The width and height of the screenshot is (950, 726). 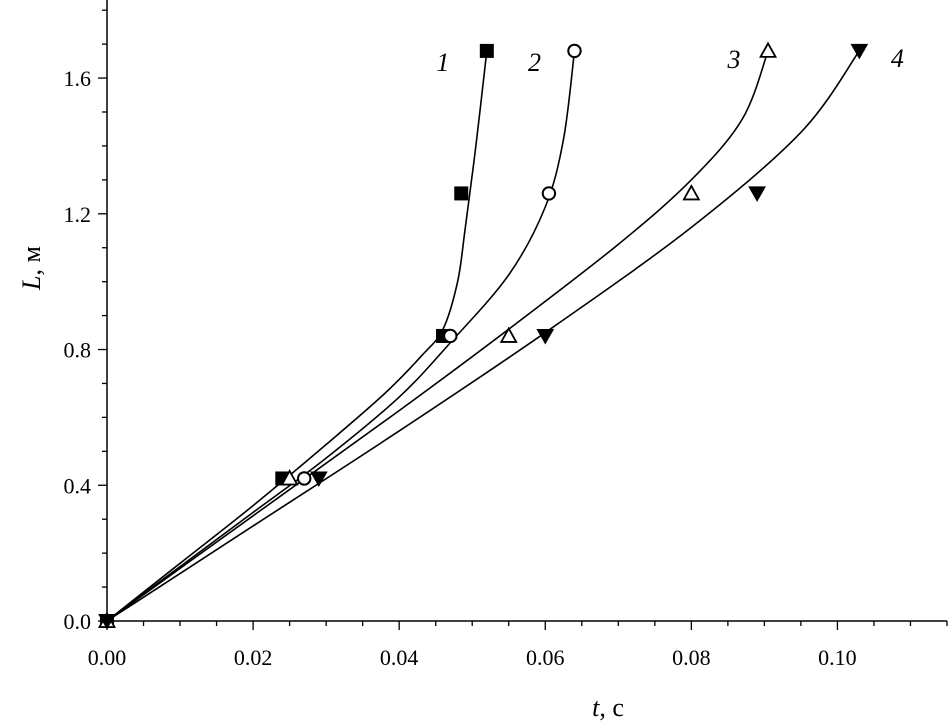 What do you see at coordinates (691, 657) in the screenshot?
I see `x-tick-label: 0.08` at bounding box center [691, 657].